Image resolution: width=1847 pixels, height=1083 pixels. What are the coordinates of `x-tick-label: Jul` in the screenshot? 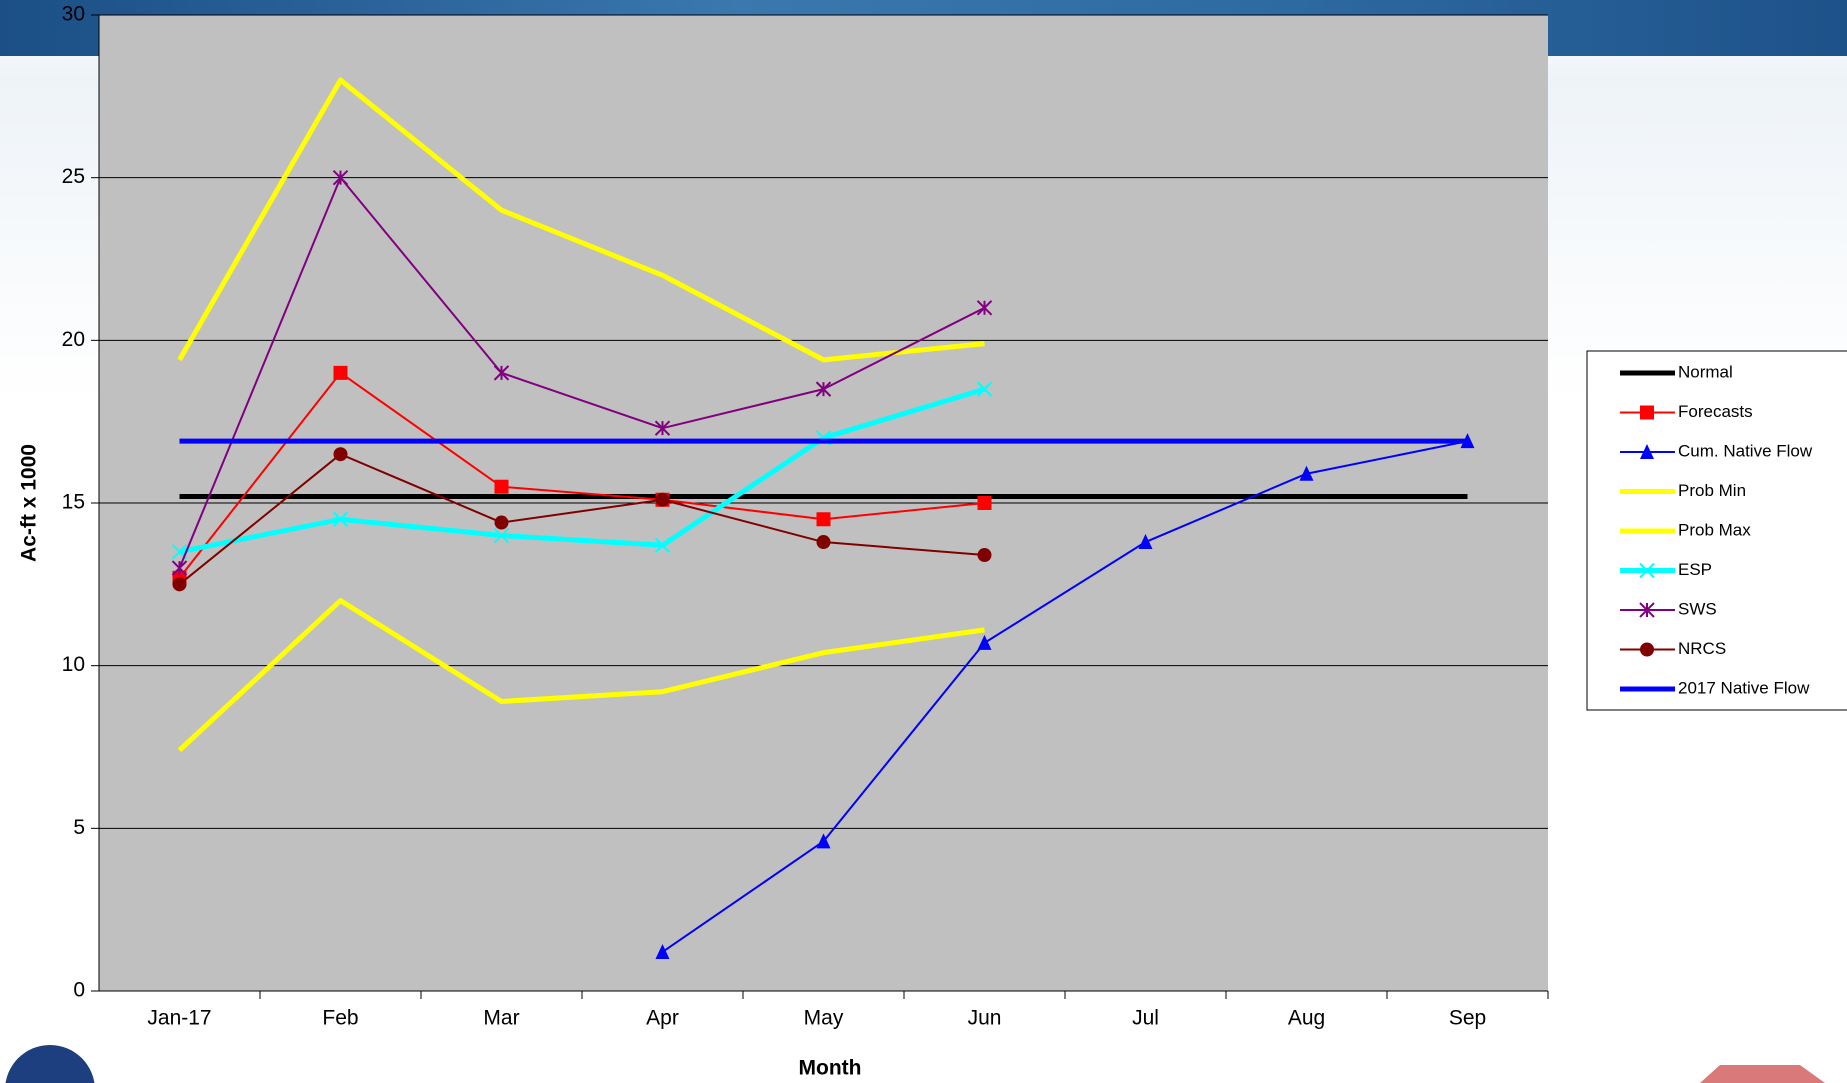 It's located at (1145, 1018).